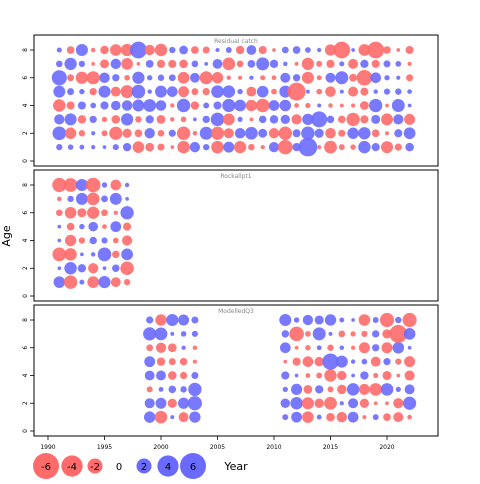  I want to click on x-axis-label: Year, so click(235, 466).